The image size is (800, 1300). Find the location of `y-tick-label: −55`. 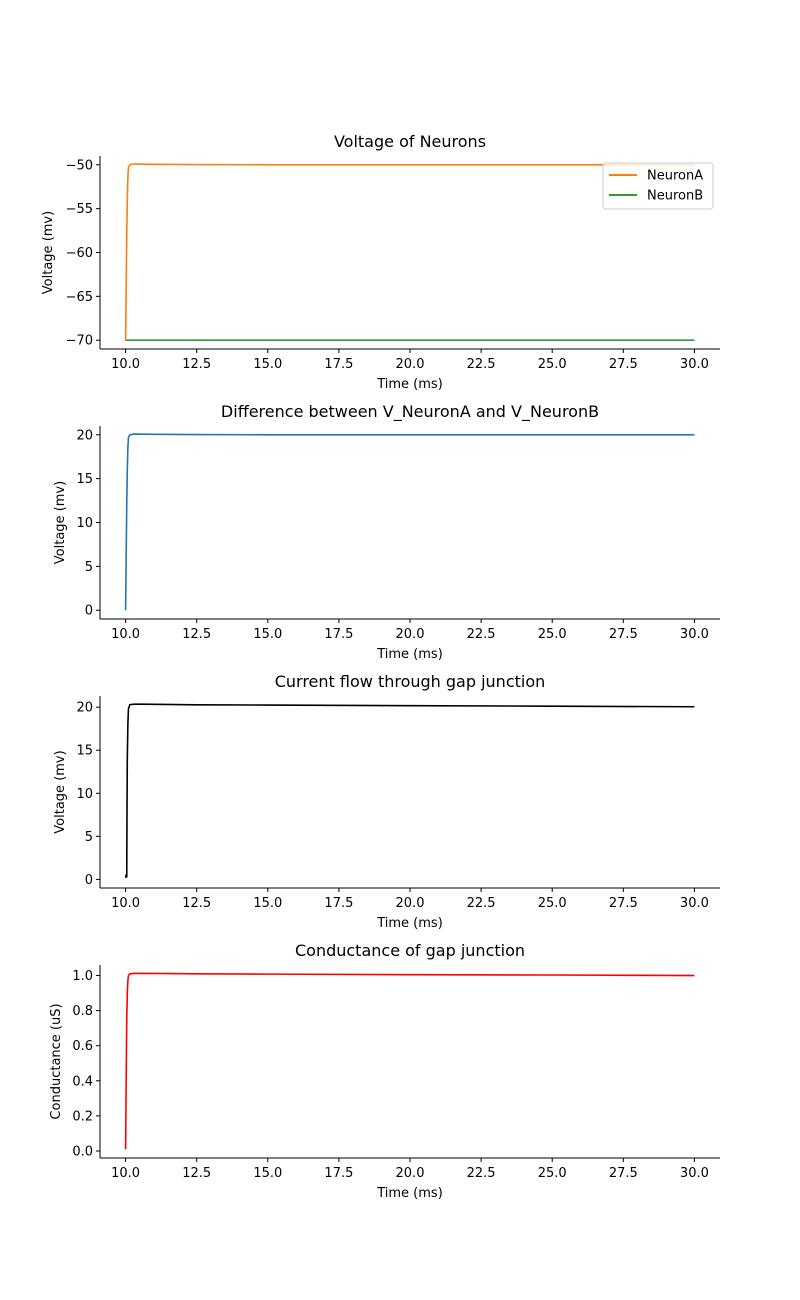

y-tick-label: −55 is located at coordinates (79, 209).